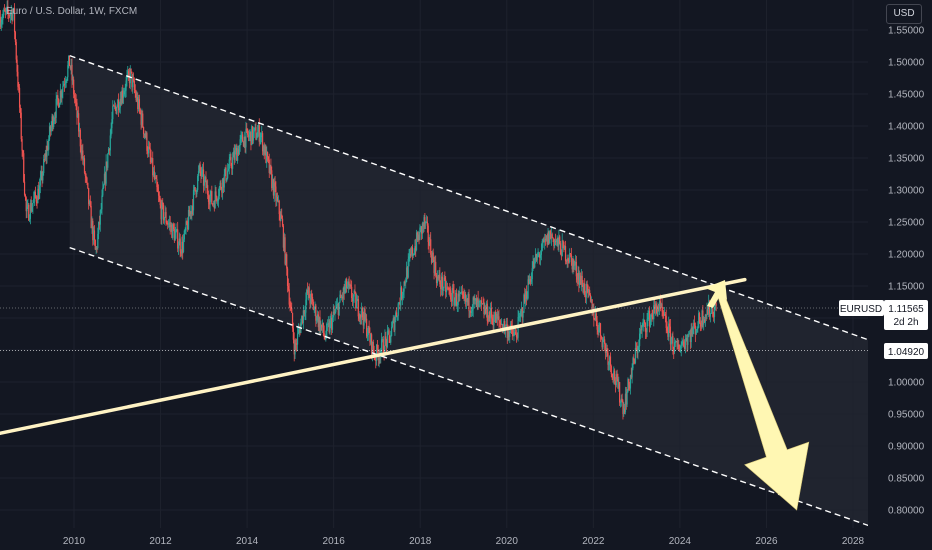 The image size is (932, 550). What do you see at coordinates (464, 541) in the screenshot?
I see `time-axis: 2010 2012 2014 2016 2018 2020 2022 2024 2026 2028` at bounding box center [464, 541].